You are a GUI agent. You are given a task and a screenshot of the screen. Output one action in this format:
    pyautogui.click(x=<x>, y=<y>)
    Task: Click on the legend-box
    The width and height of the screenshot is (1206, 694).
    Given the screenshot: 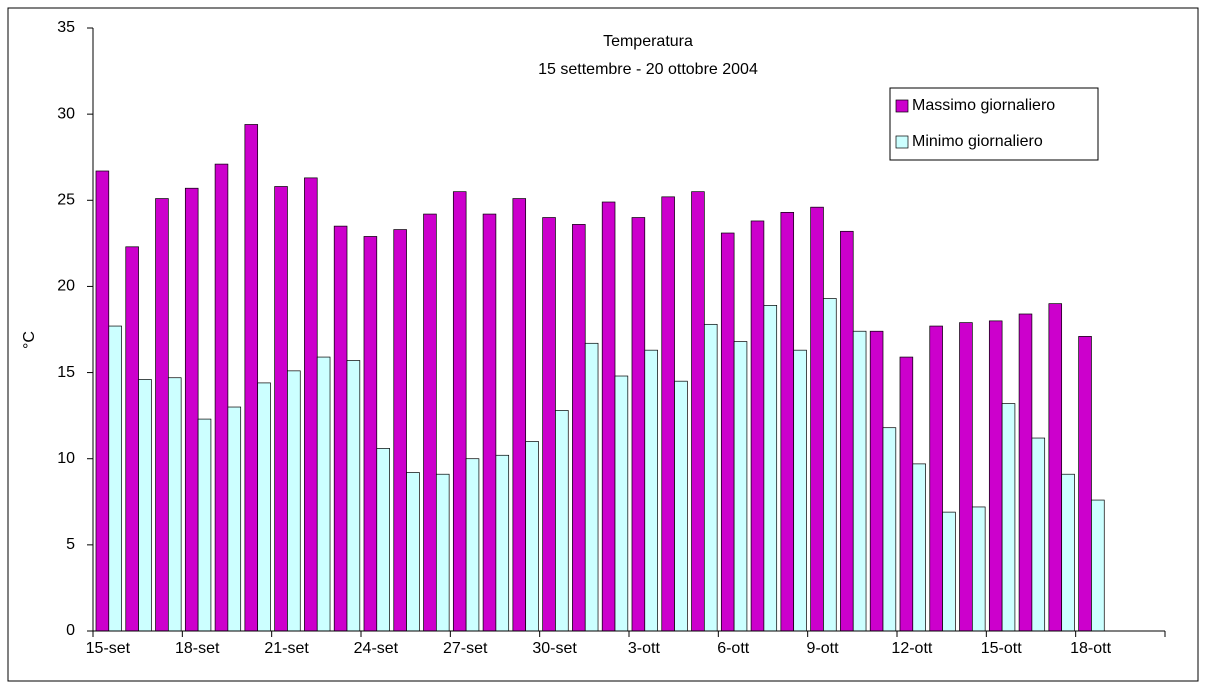 What is the action you would take?
    pyautogui.click(x=994, y=124)
    